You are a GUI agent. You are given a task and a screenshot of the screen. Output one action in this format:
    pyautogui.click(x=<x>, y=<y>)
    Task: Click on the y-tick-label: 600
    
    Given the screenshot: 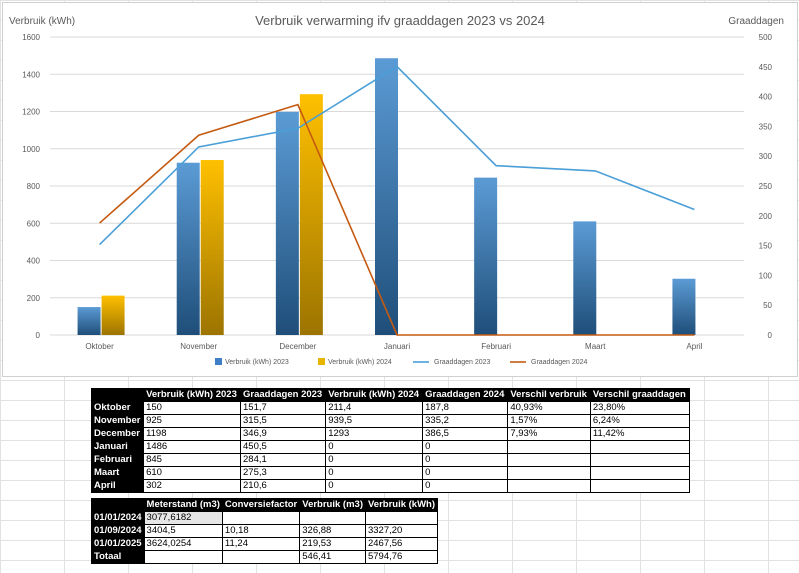 What is the action you would take?
    pyautogui.click(x=34, y=223)
    